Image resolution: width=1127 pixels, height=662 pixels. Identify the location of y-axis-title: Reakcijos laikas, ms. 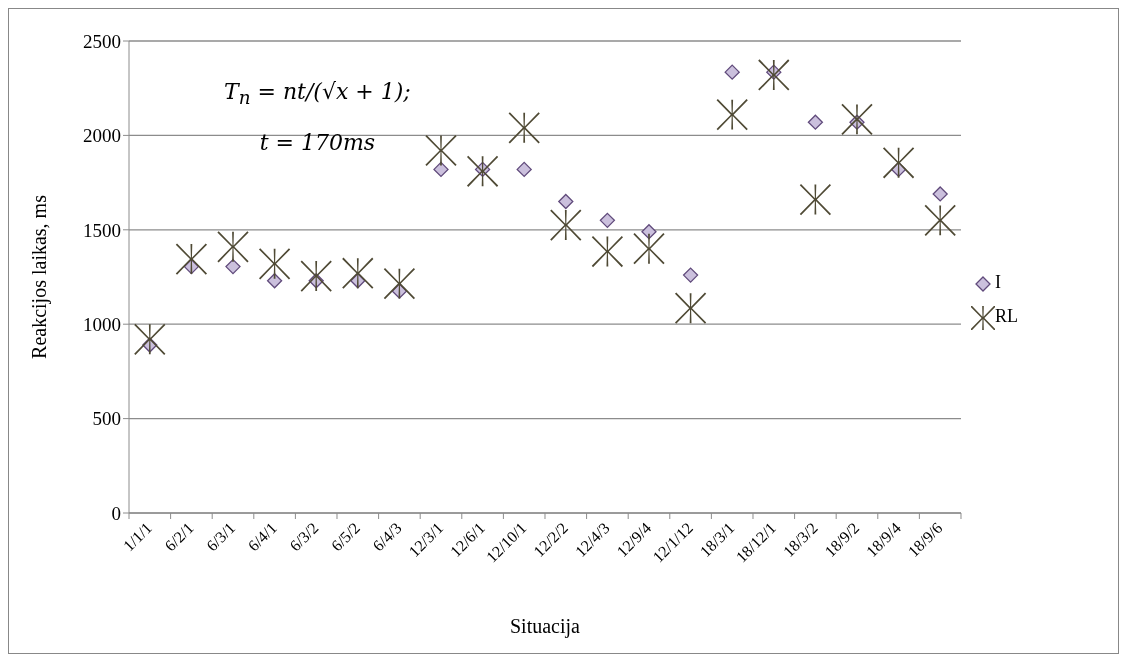
(40, 276).